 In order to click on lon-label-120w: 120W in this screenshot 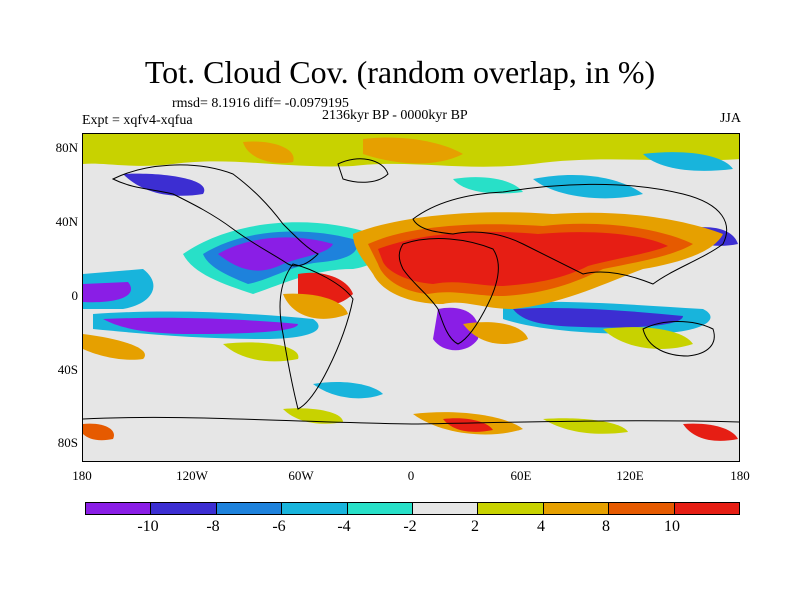, I will do `click(192, 475)`.